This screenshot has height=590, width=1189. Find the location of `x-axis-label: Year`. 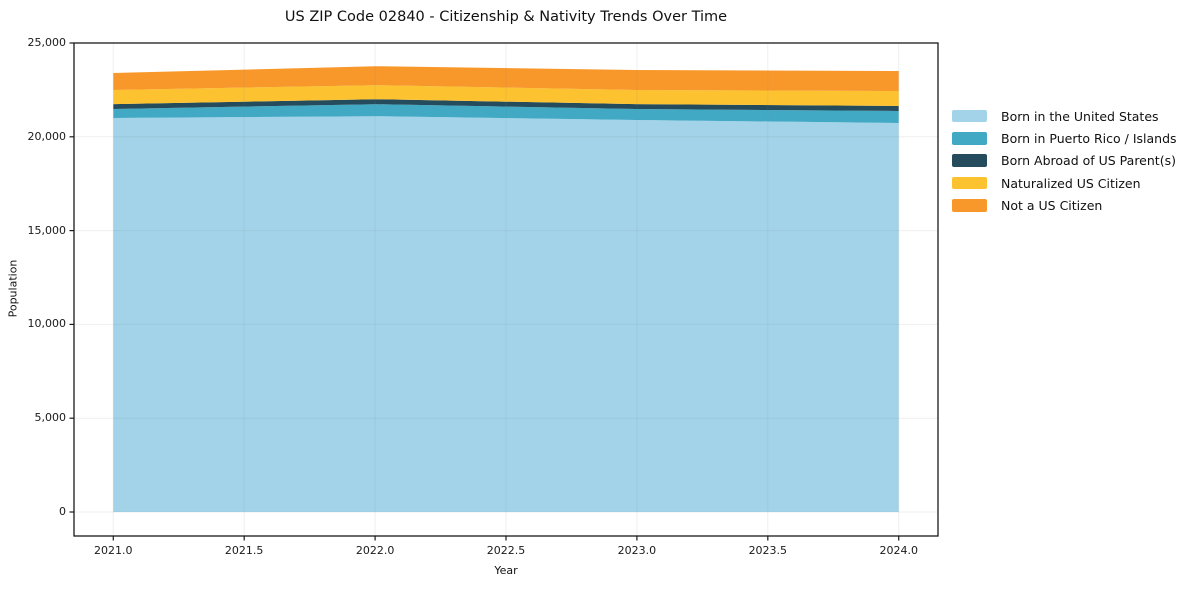

x-axis-label: Year is located at coordinates (506, 570).